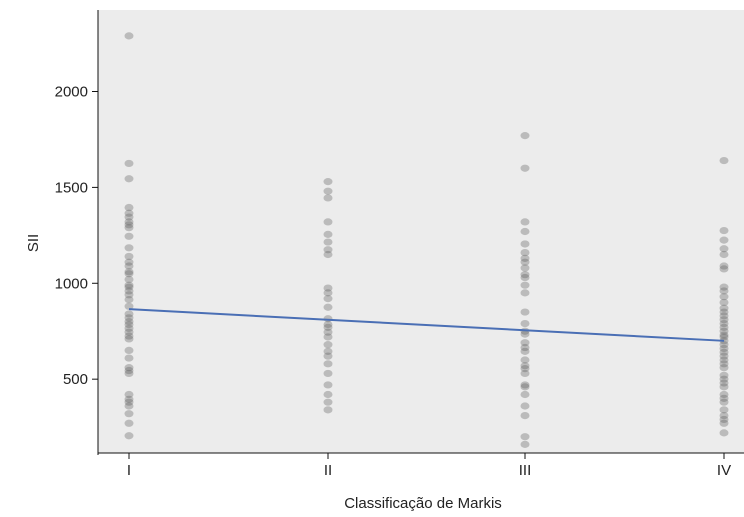 Image resolution: width=744 pixels, height=517 pixels. What do you see at coordinates (724, 470) in the screenshot?
I see `x-tick-label: IV` at bounding box center [724, 470].